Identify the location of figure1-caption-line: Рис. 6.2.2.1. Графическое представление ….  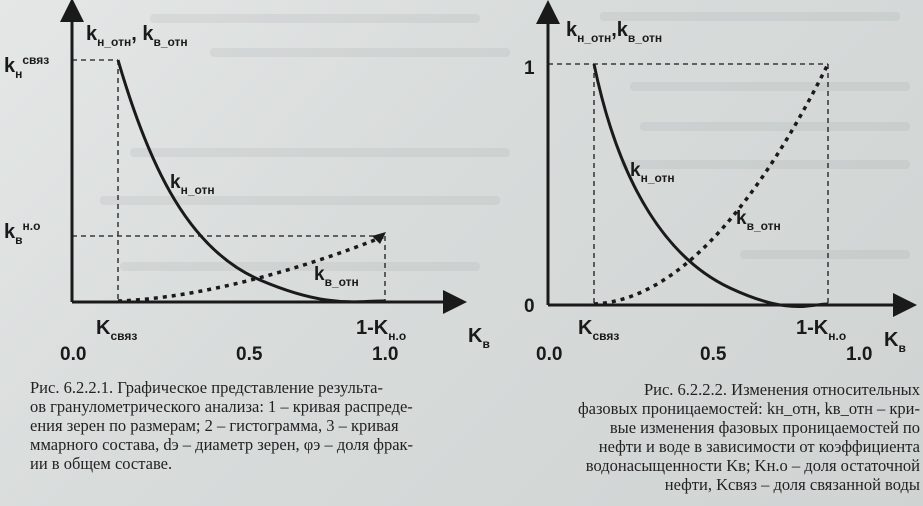
(206, 387).